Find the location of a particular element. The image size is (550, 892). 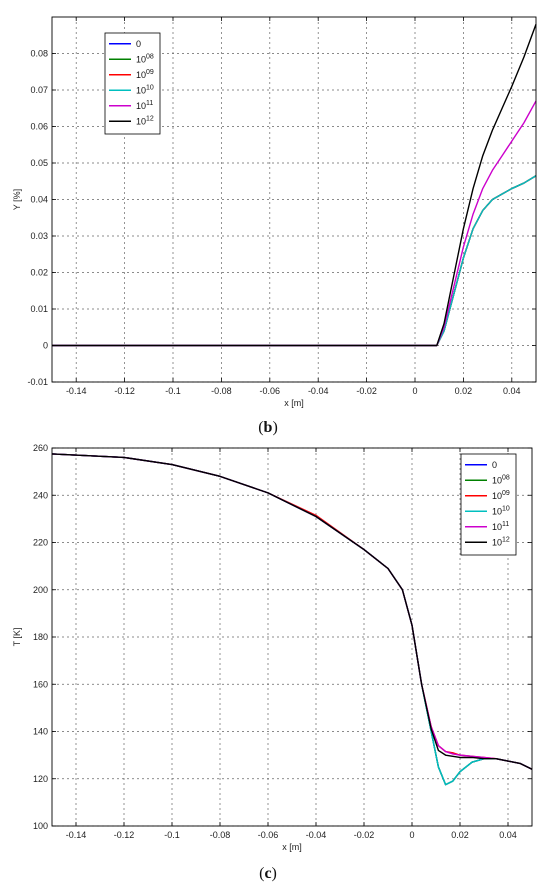

caption-c-close: ) is located at coordinates (274, 873).